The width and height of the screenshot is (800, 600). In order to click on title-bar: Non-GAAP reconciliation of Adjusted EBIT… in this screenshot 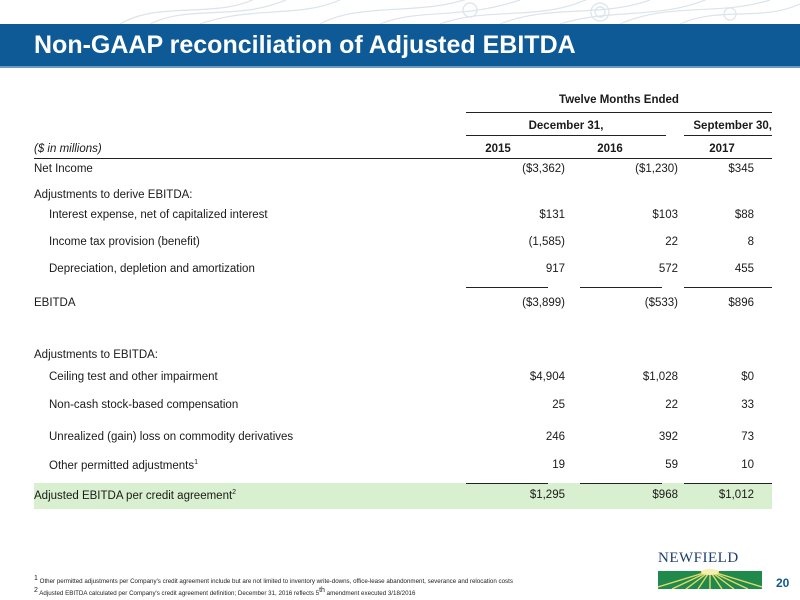, I will do `click(400, 45)`.